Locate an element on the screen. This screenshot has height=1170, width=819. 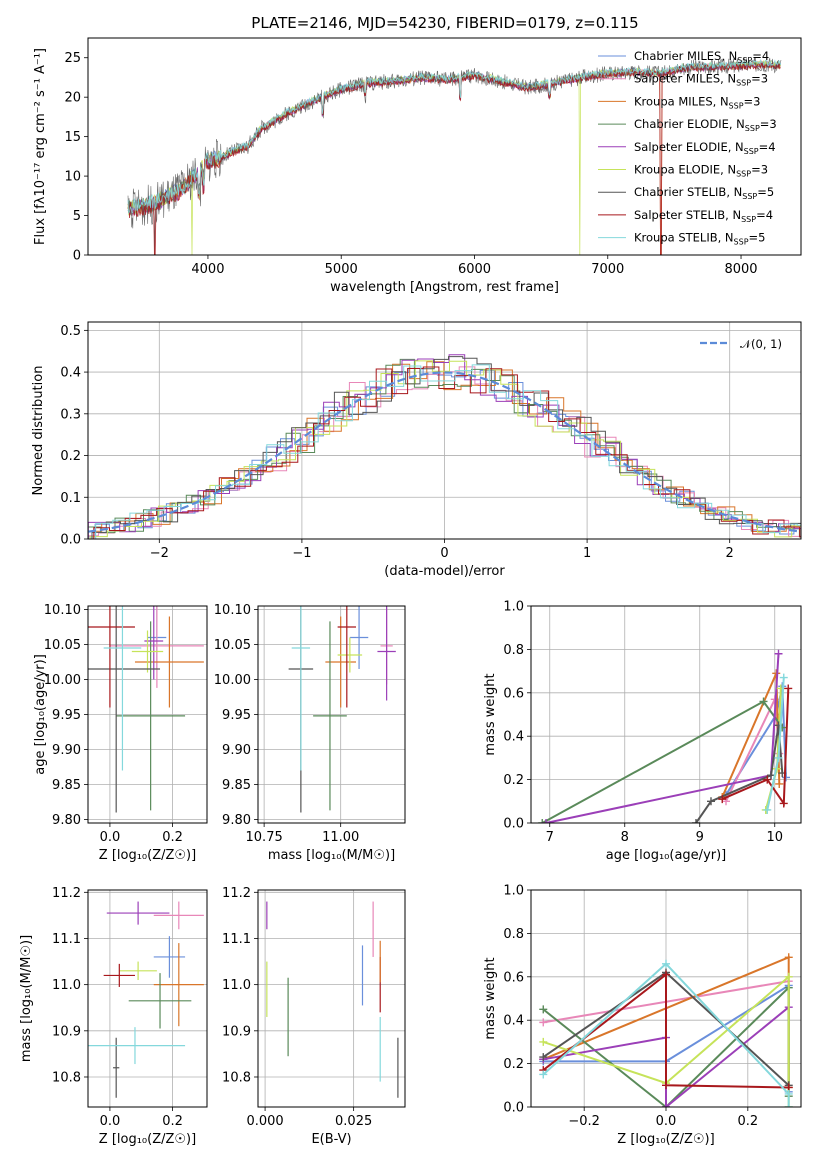
y-tick-label: 9.80 is located at coordinates (236, 820).